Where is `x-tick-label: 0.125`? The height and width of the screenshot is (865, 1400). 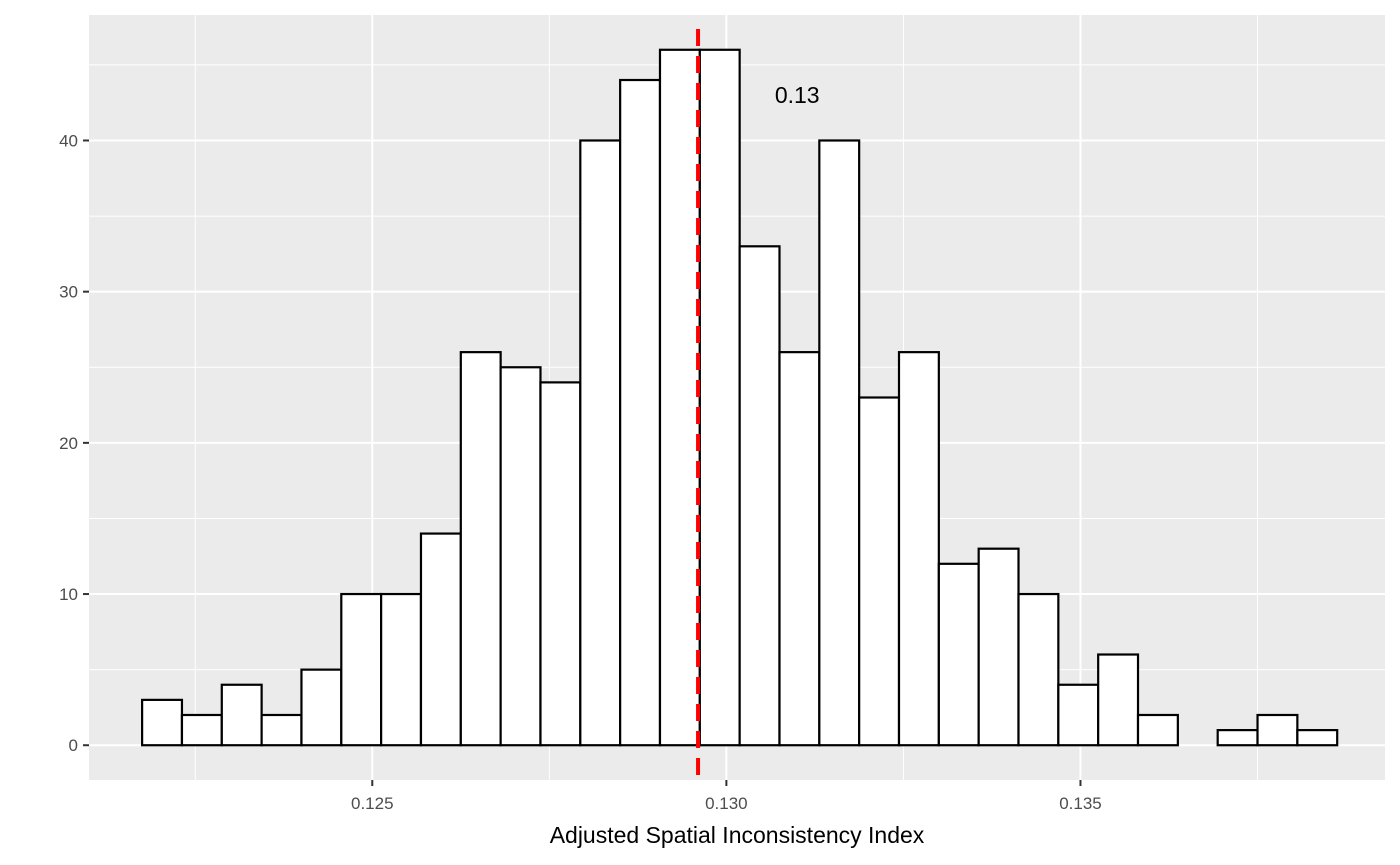
x-tick-label: 0.125 is located at coordinates (372, 803).